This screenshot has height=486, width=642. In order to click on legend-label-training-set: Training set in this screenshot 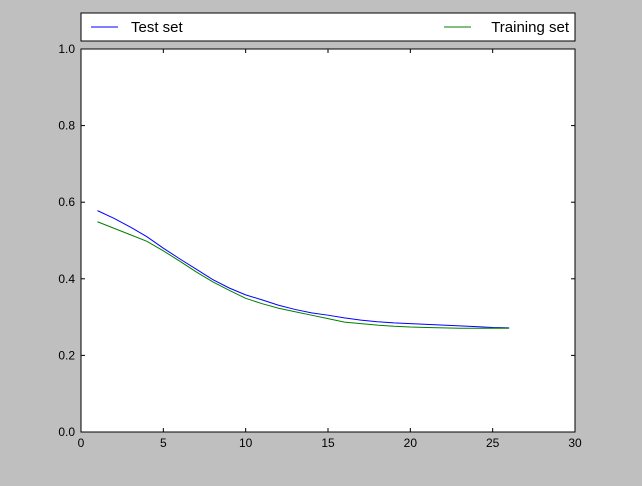, I will do `click(530, 27)`.